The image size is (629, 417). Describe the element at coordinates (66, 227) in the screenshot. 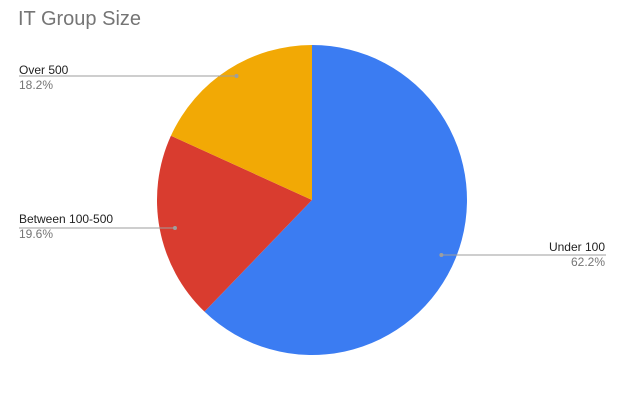

I see `slice-label-between-100-500: Between 100-500 19.6%` at that location.